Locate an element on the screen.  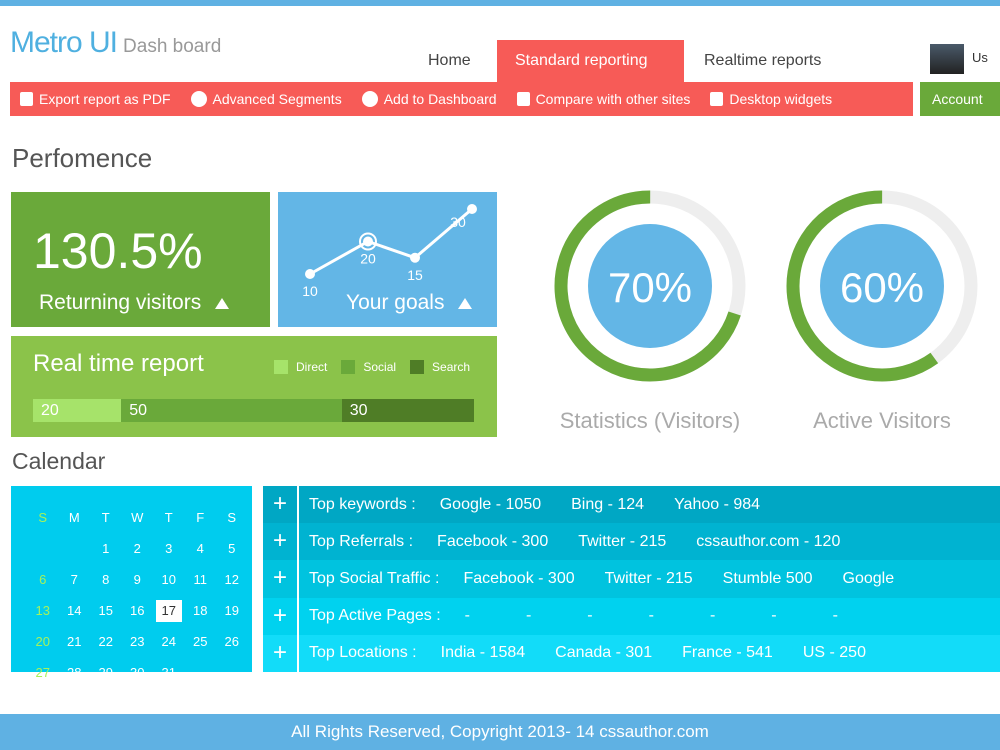
calendar-day-number: 11 is located at coordinates (200, 579).